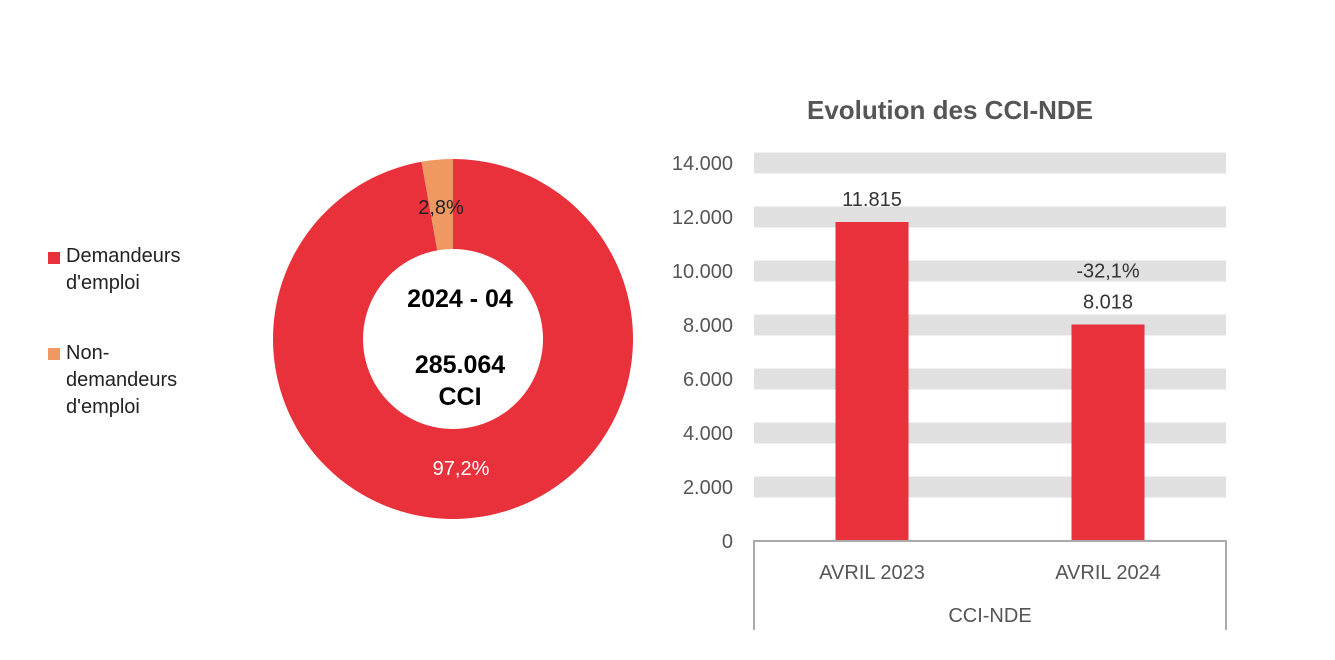 This screenshot has width=1335, height=660. What do you see at coordinates (708, 380) in the screenshot?
I see `y-tick-label: 6.000` at bounding box center [708, 380].